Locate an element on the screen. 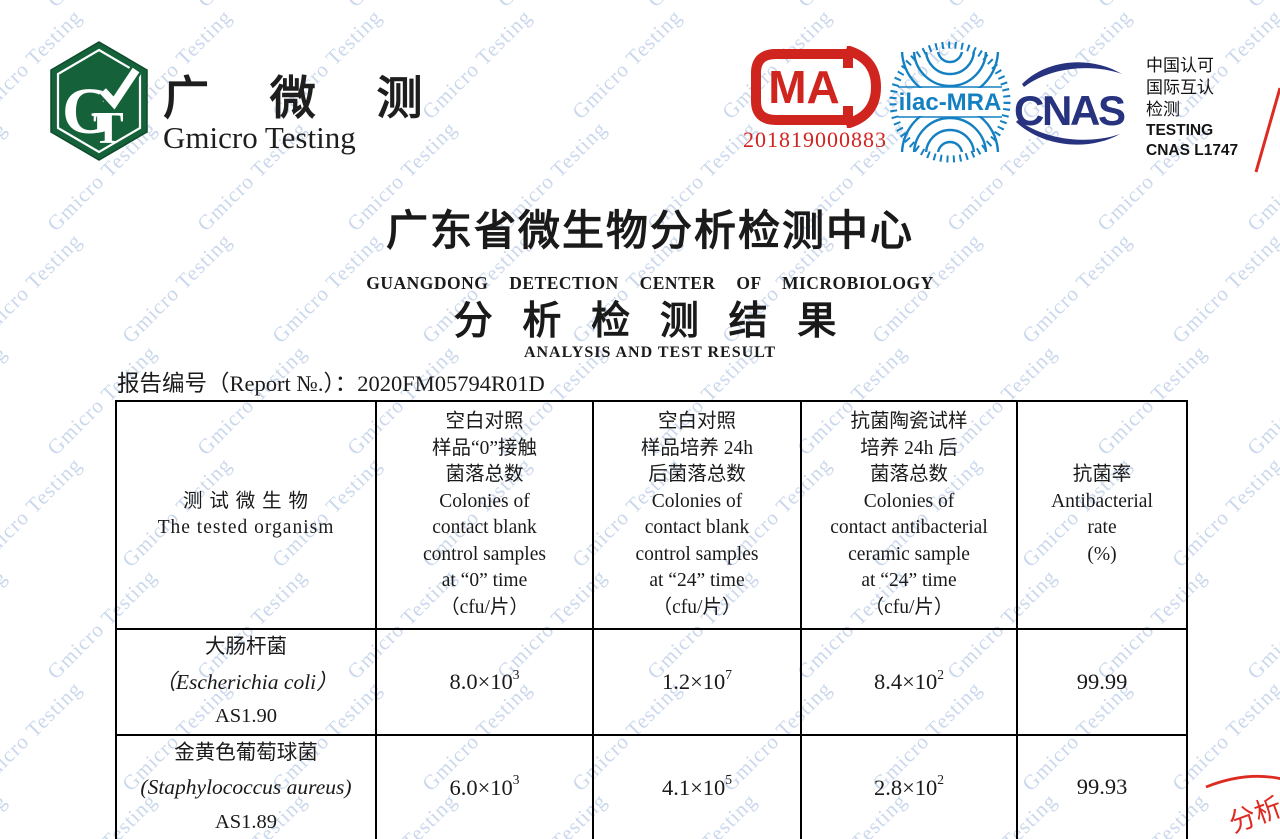 The height and width of the screenshot is (839, 1280). cma-logo-icon: MA is located at coordinates (816, 87).